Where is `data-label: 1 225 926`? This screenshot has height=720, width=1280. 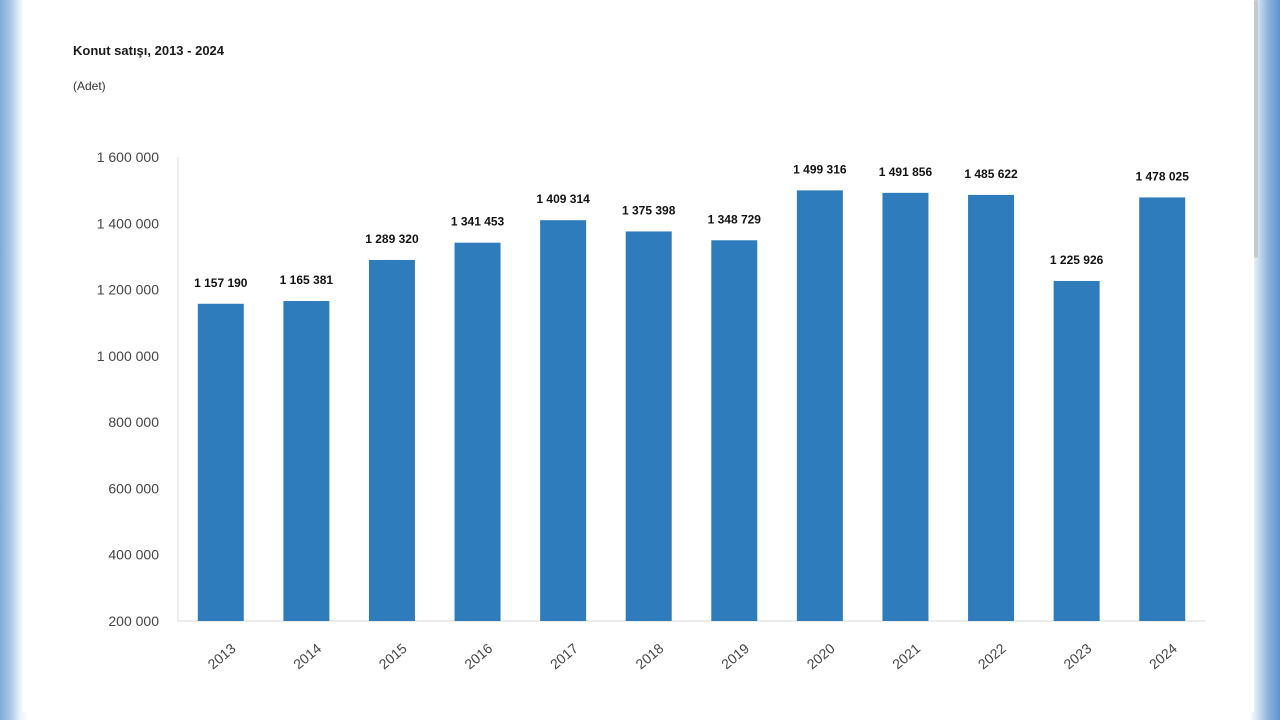
data-label: 1 225 926 is located at coordinates (1077, 260).